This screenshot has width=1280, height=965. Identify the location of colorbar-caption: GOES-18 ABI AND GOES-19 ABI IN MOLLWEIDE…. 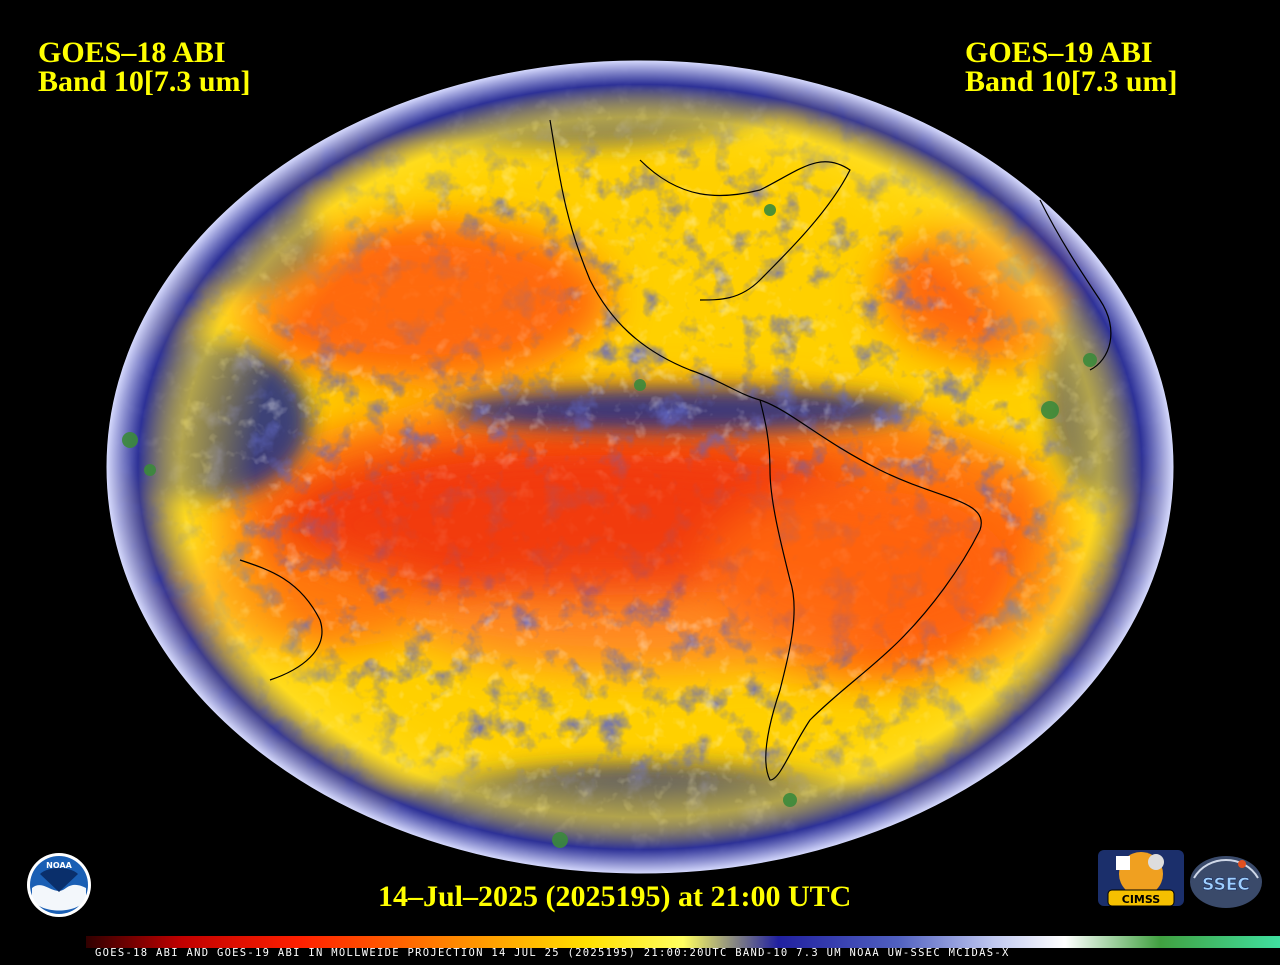
(552, 953).